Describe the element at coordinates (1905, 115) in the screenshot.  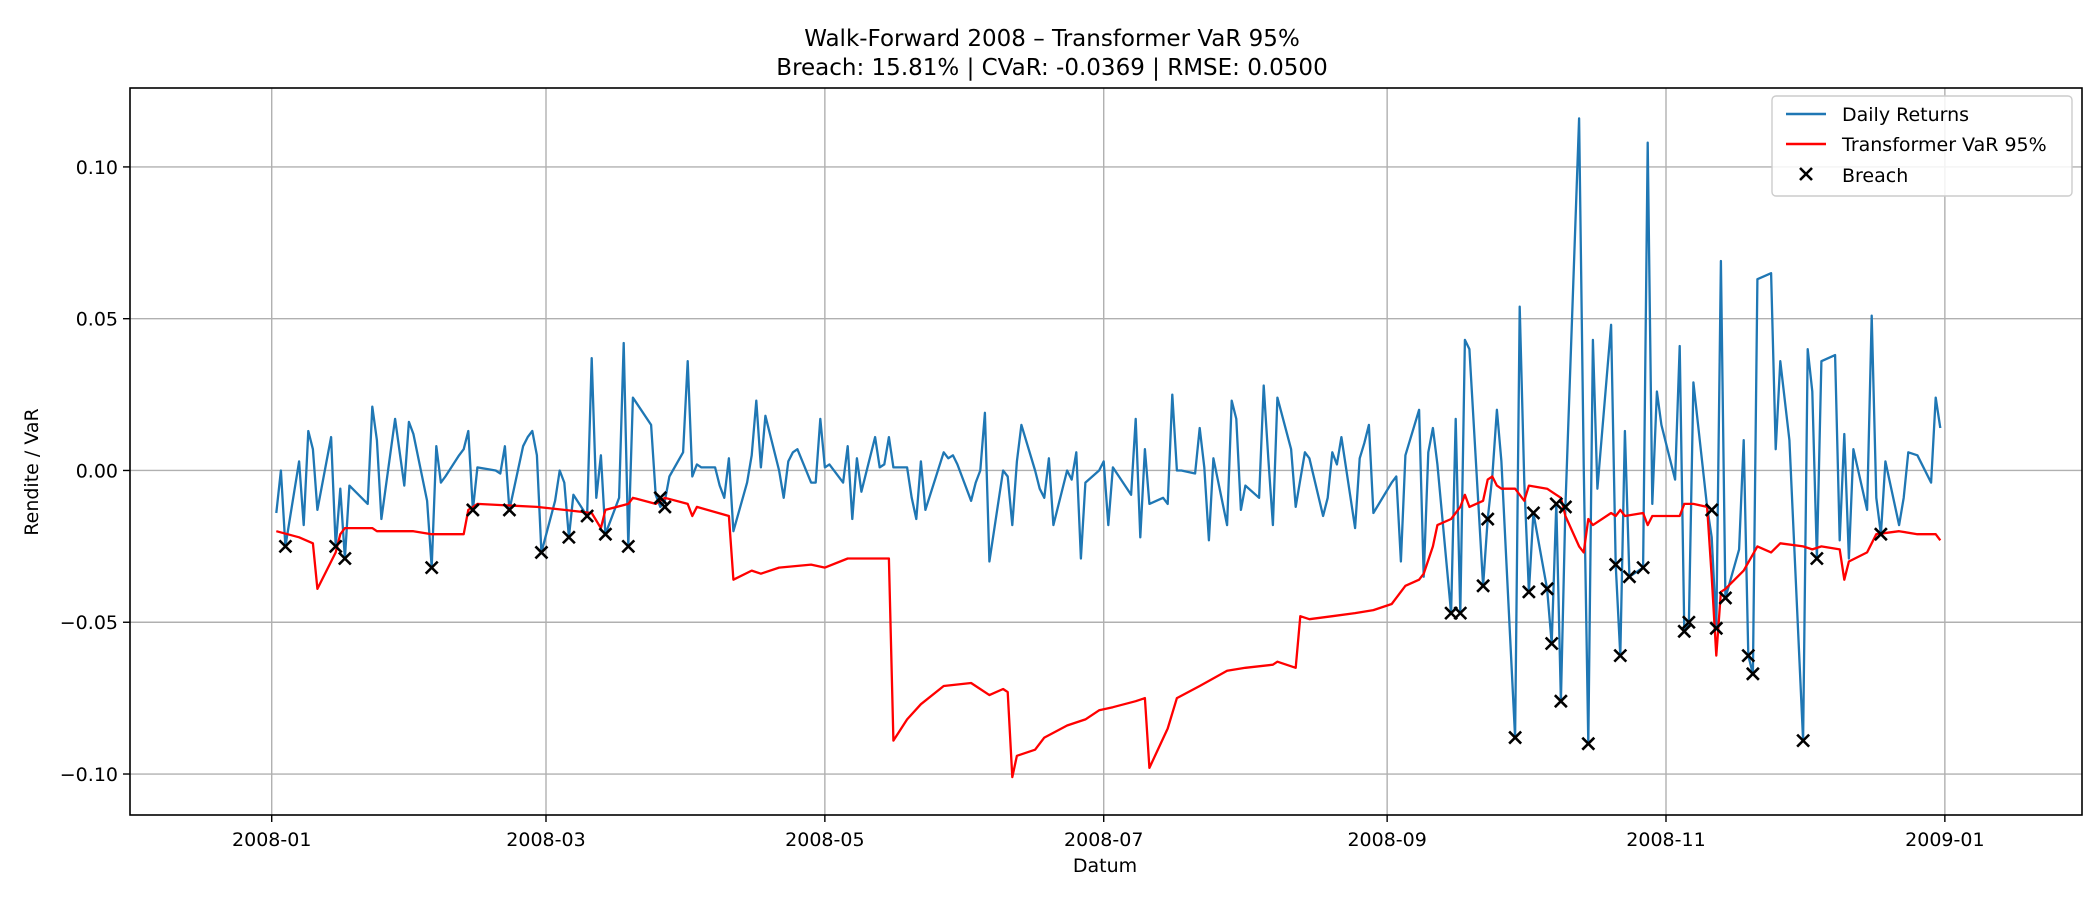
I see `legend-returns-label: Daily Returns` at that location.